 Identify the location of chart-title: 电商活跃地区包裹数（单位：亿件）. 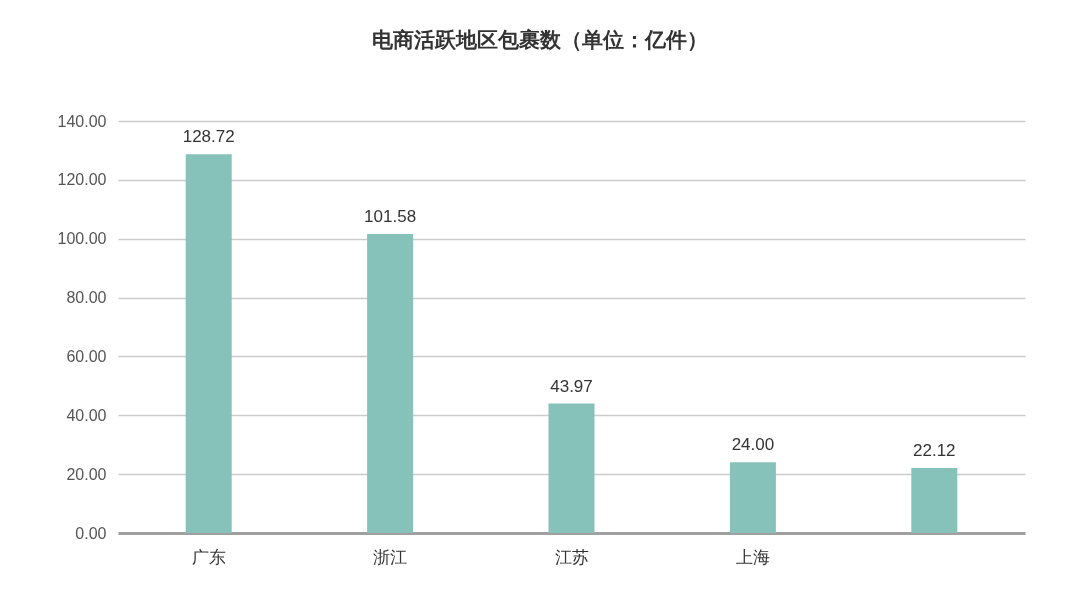
(540, 39).